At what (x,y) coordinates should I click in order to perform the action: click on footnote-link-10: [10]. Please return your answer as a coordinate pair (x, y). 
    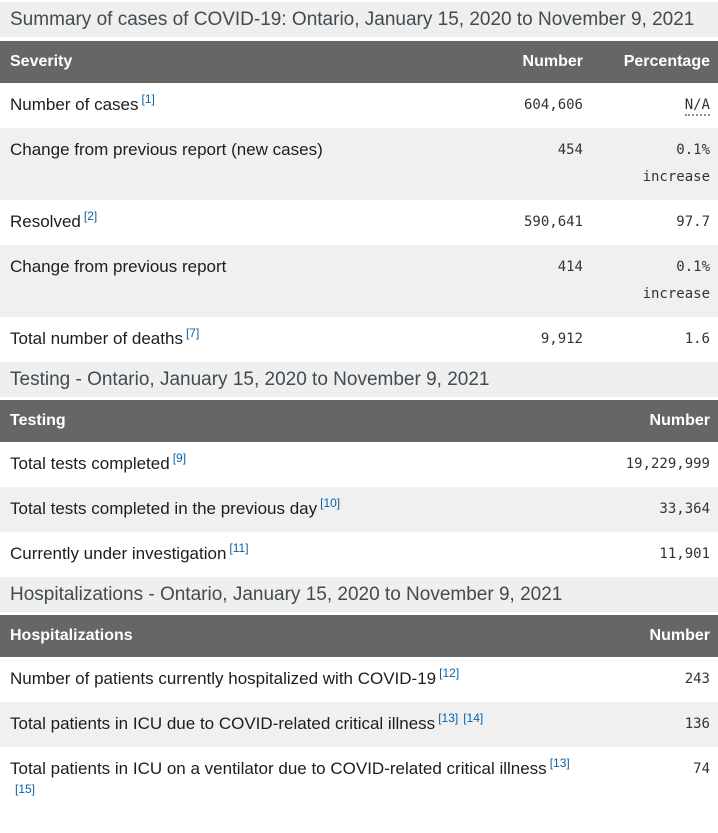
    Looking at the image, I should click on (330, 503).